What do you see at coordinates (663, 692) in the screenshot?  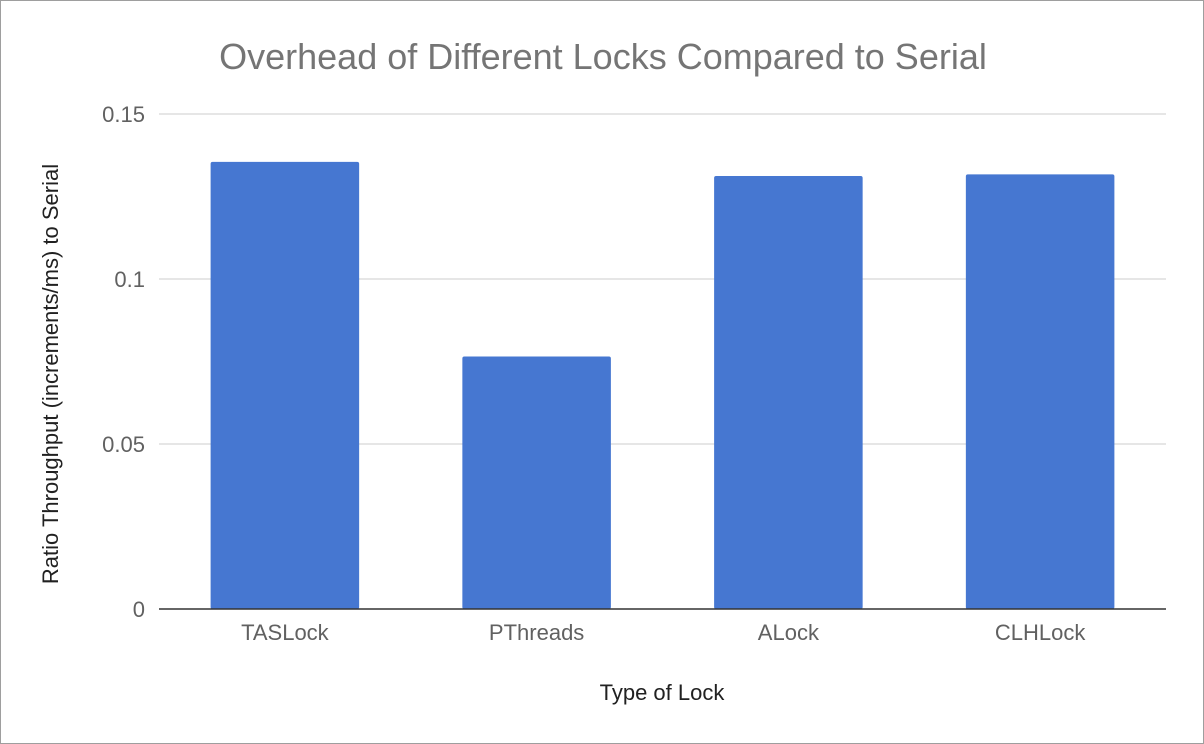 I see `x-axis-title: Type of Lock` at bounding box center [663, 692].